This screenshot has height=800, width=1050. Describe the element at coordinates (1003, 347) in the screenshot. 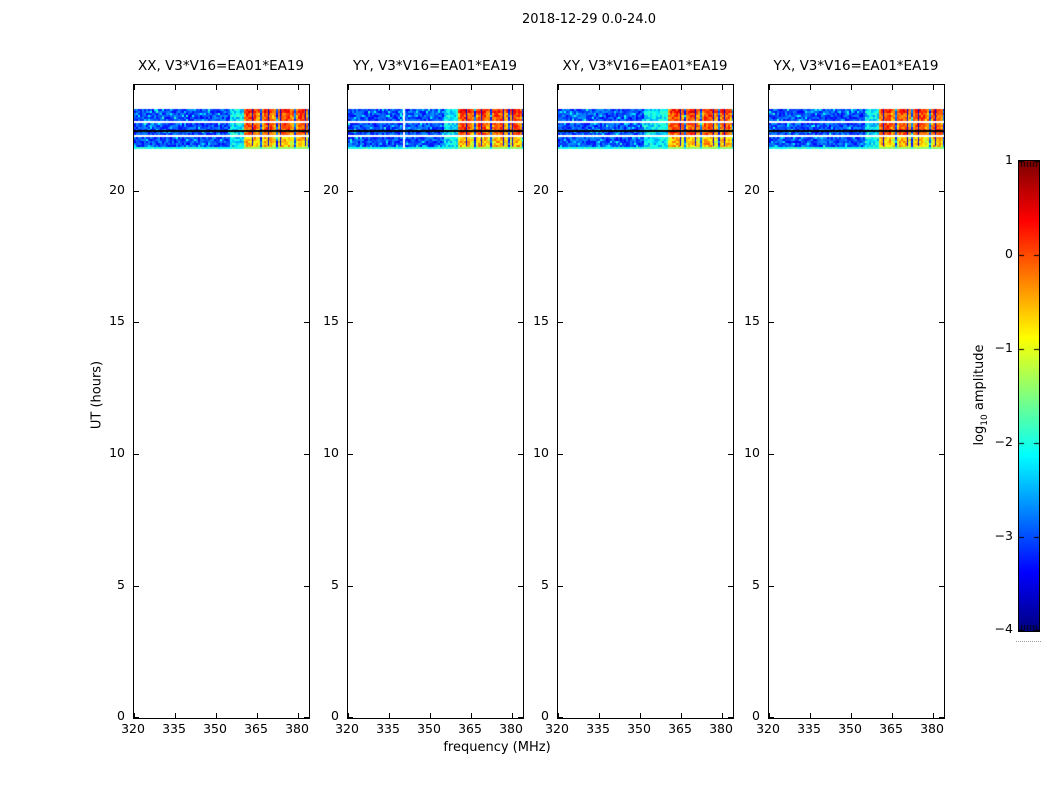

I see `colorbar-tick-label: −1` at that location.